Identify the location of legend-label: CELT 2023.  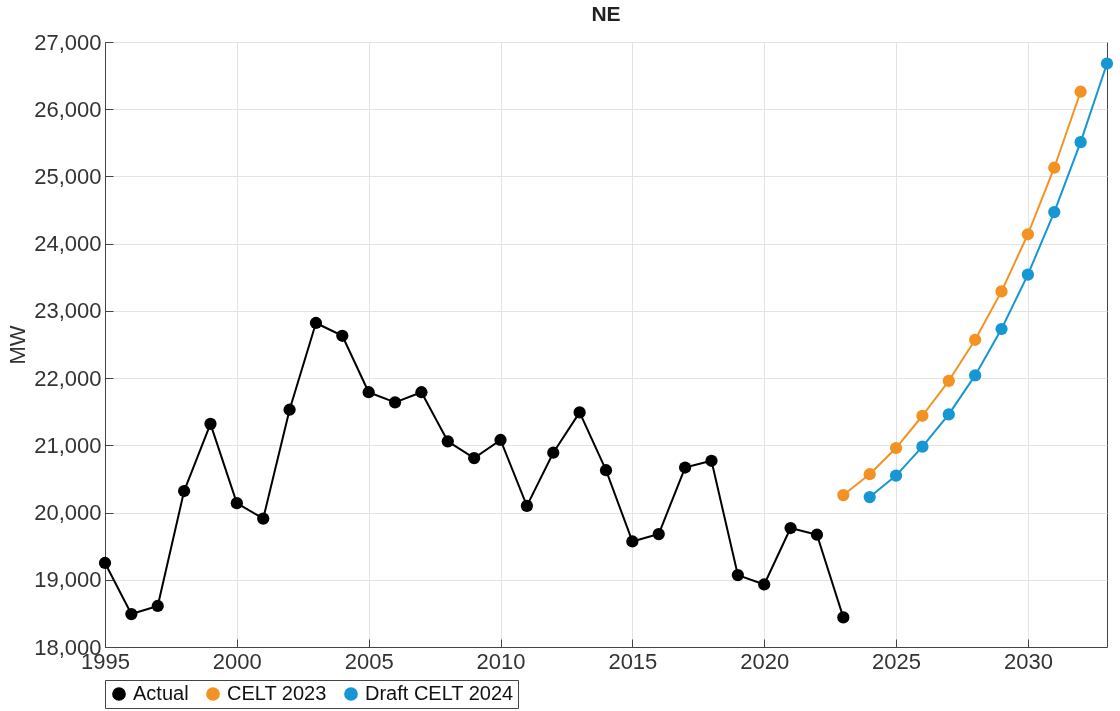
(277, 693).